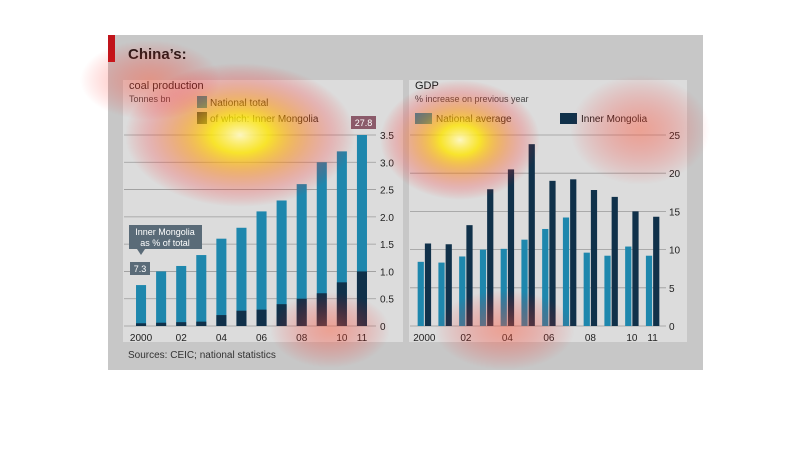 The image size is (810, 464). I want to click on gdp-y-tick-labels: 0 5 10 15 20 25, so click(675, 232).